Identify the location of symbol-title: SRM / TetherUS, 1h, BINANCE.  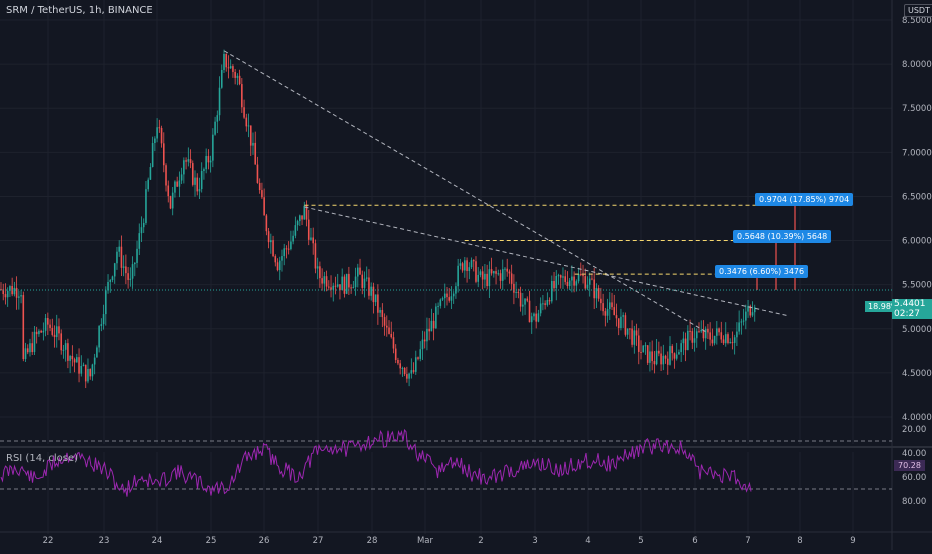
(79, 10).